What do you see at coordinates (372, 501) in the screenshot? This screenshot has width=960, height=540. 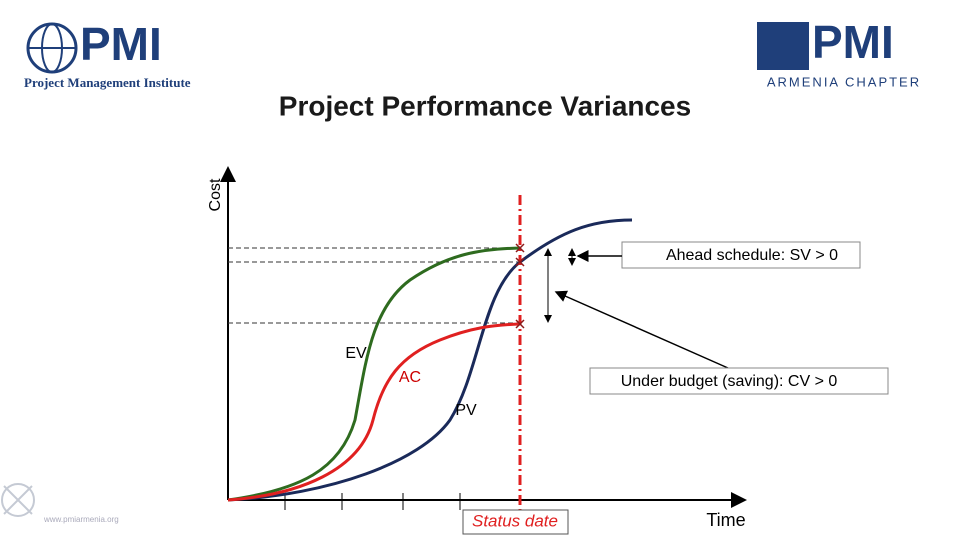 I see `x-ticks` at bounding box center [372, 501].